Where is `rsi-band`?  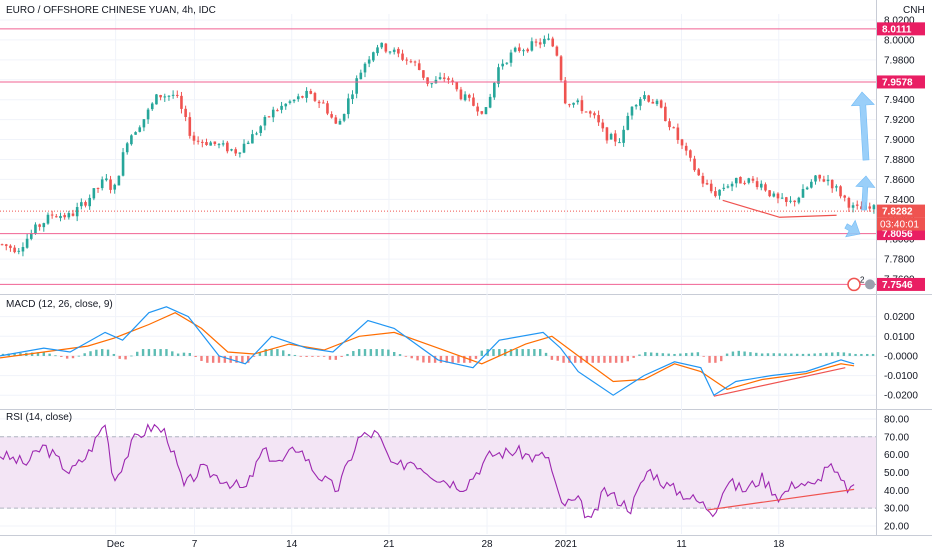 rsi-band is located at coordinates (438, 472).